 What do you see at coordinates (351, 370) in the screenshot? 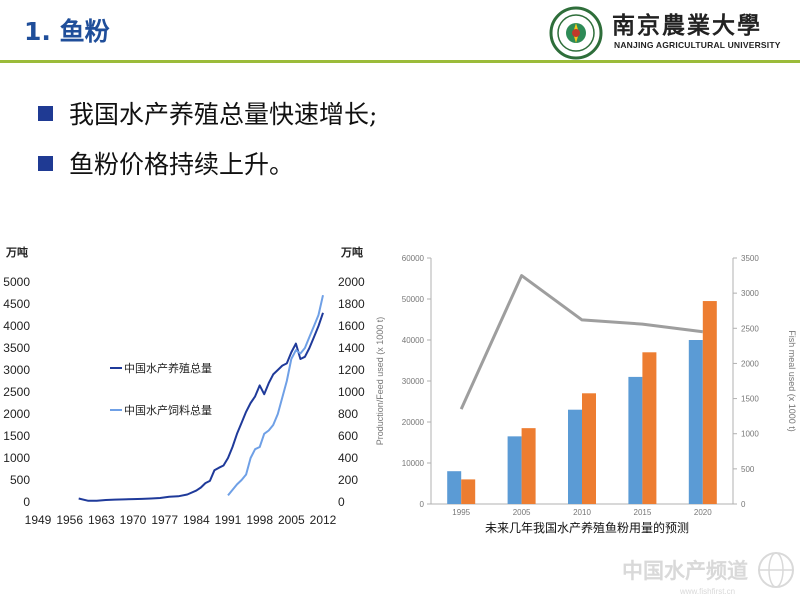
I see `right-tick-label: 1200` at bounding box center [351, 370].